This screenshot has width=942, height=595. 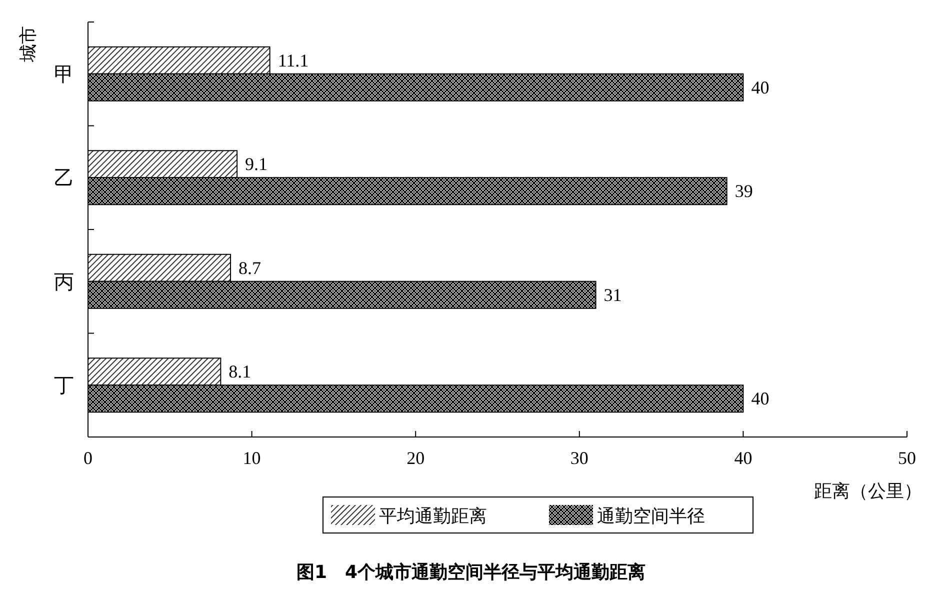 I want to click on text: 图1 4个城市通勤空间半径与平均通勤距离, so click(x=471, y=572).